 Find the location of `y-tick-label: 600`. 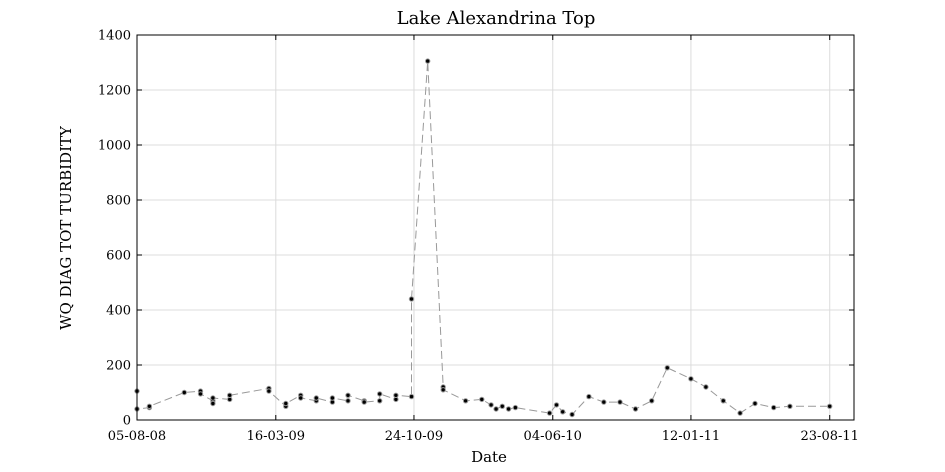

y-tick-label: 600 is located at coordinates (118, 256).